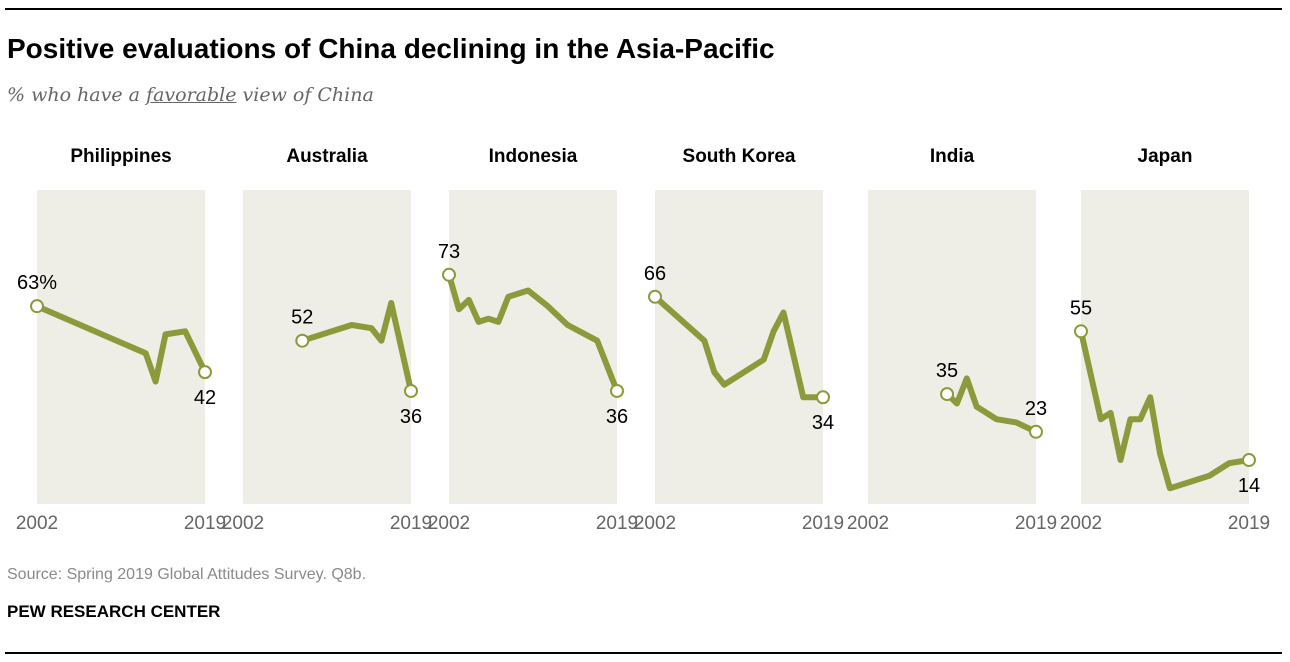 This screenshot has height=662, width=1290. I want to click on panel-title: Japan, so click(1165, 156).